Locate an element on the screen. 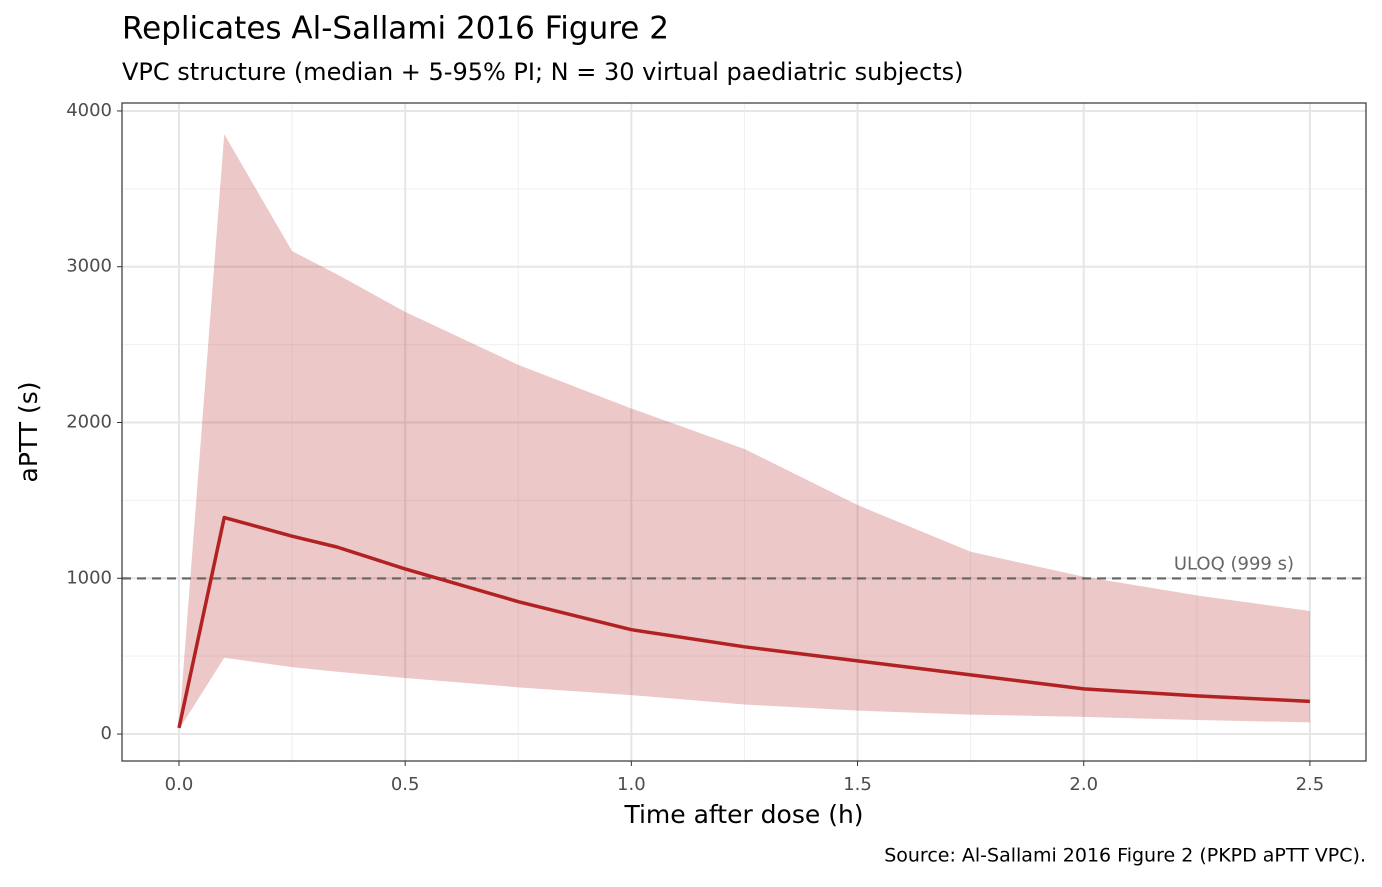 This screenshot has width=1382, height=887. reference-label: ULOQ (999 s) is located at coordinates (1234, 563).